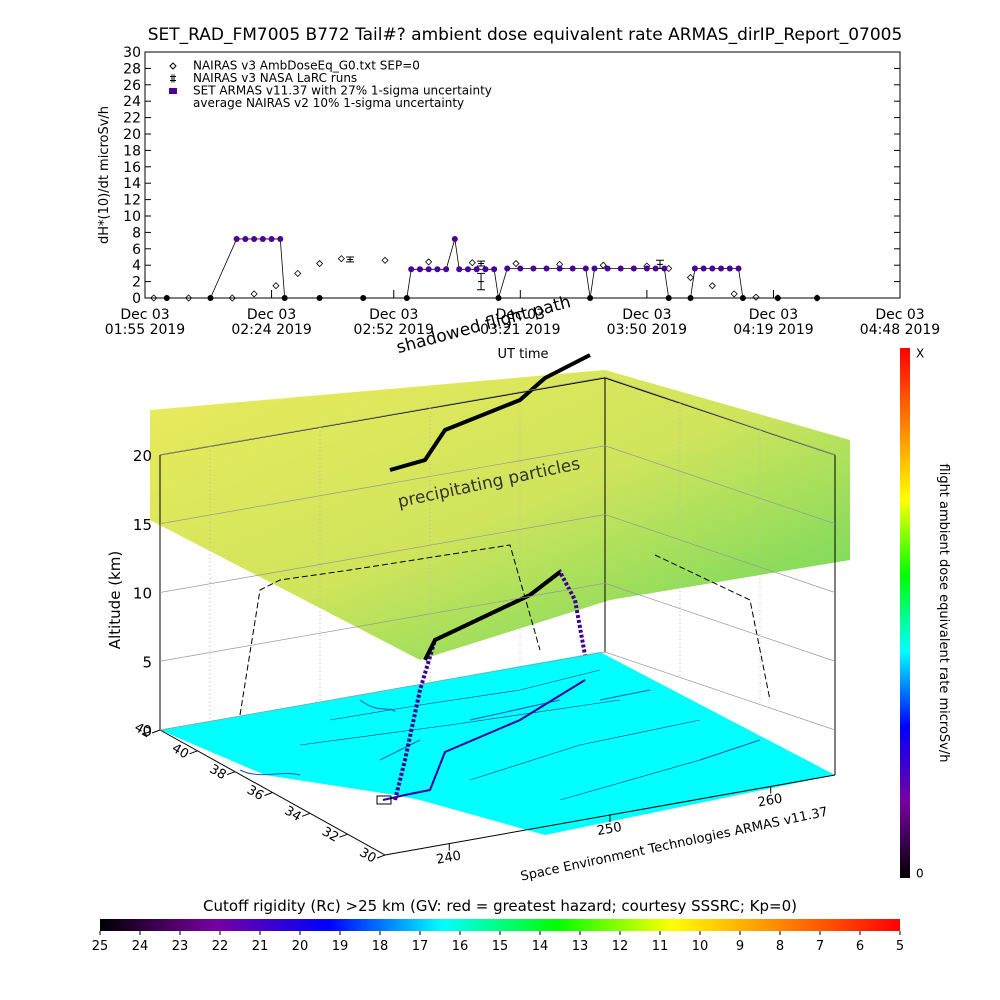  I want to click on y-tick-label: 30, so click(132, 53).